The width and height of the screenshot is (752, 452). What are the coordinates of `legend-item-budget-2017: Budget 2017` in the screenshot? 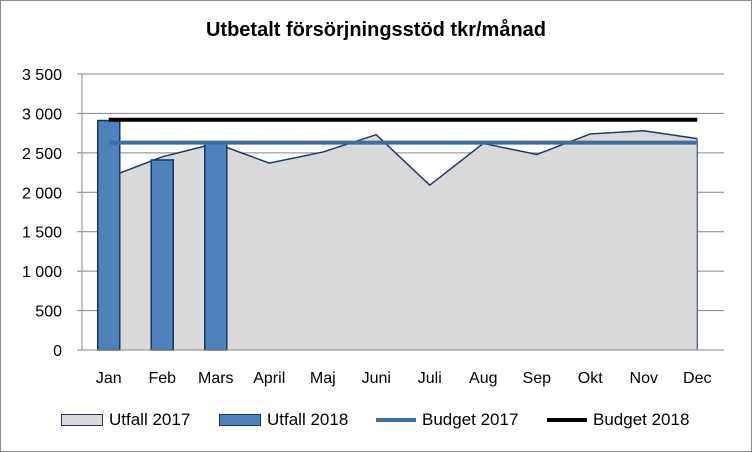 It's located at (447, 420).